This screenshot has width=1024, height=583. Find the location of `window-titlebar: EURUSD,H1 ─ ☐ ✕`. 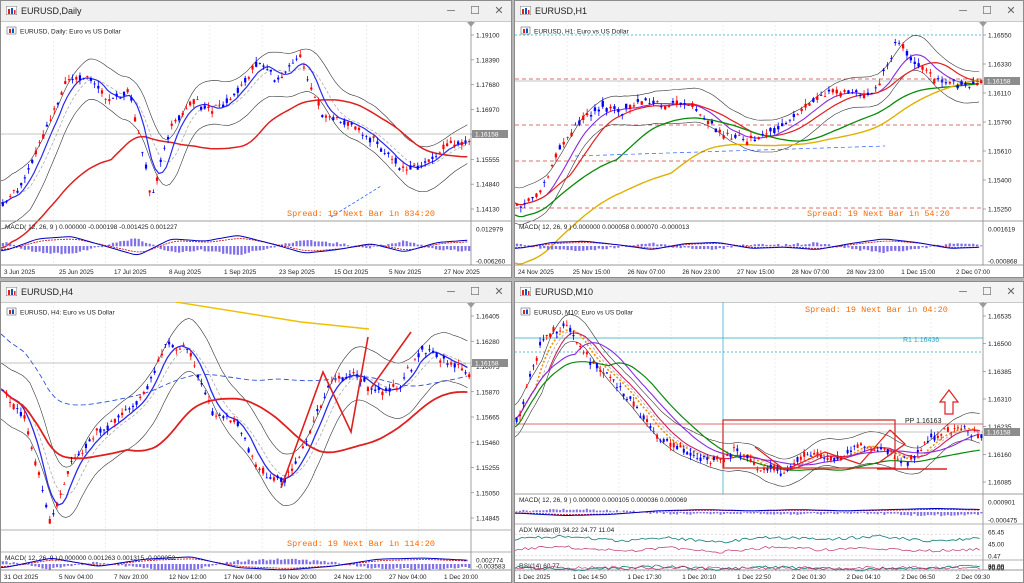

window-titlebar: EURUSD,H1 ─ ☐ ✕ is located at coordinates (769, 11).